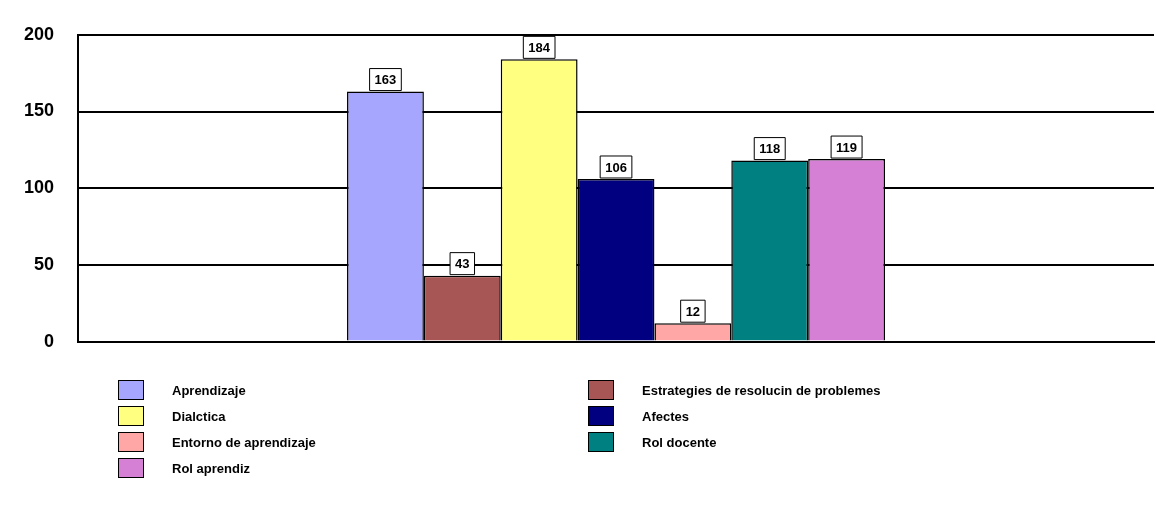  Describe the element at coordinates (49, 340) in the screenshot. I see `y-tick-label: 0` at that location.